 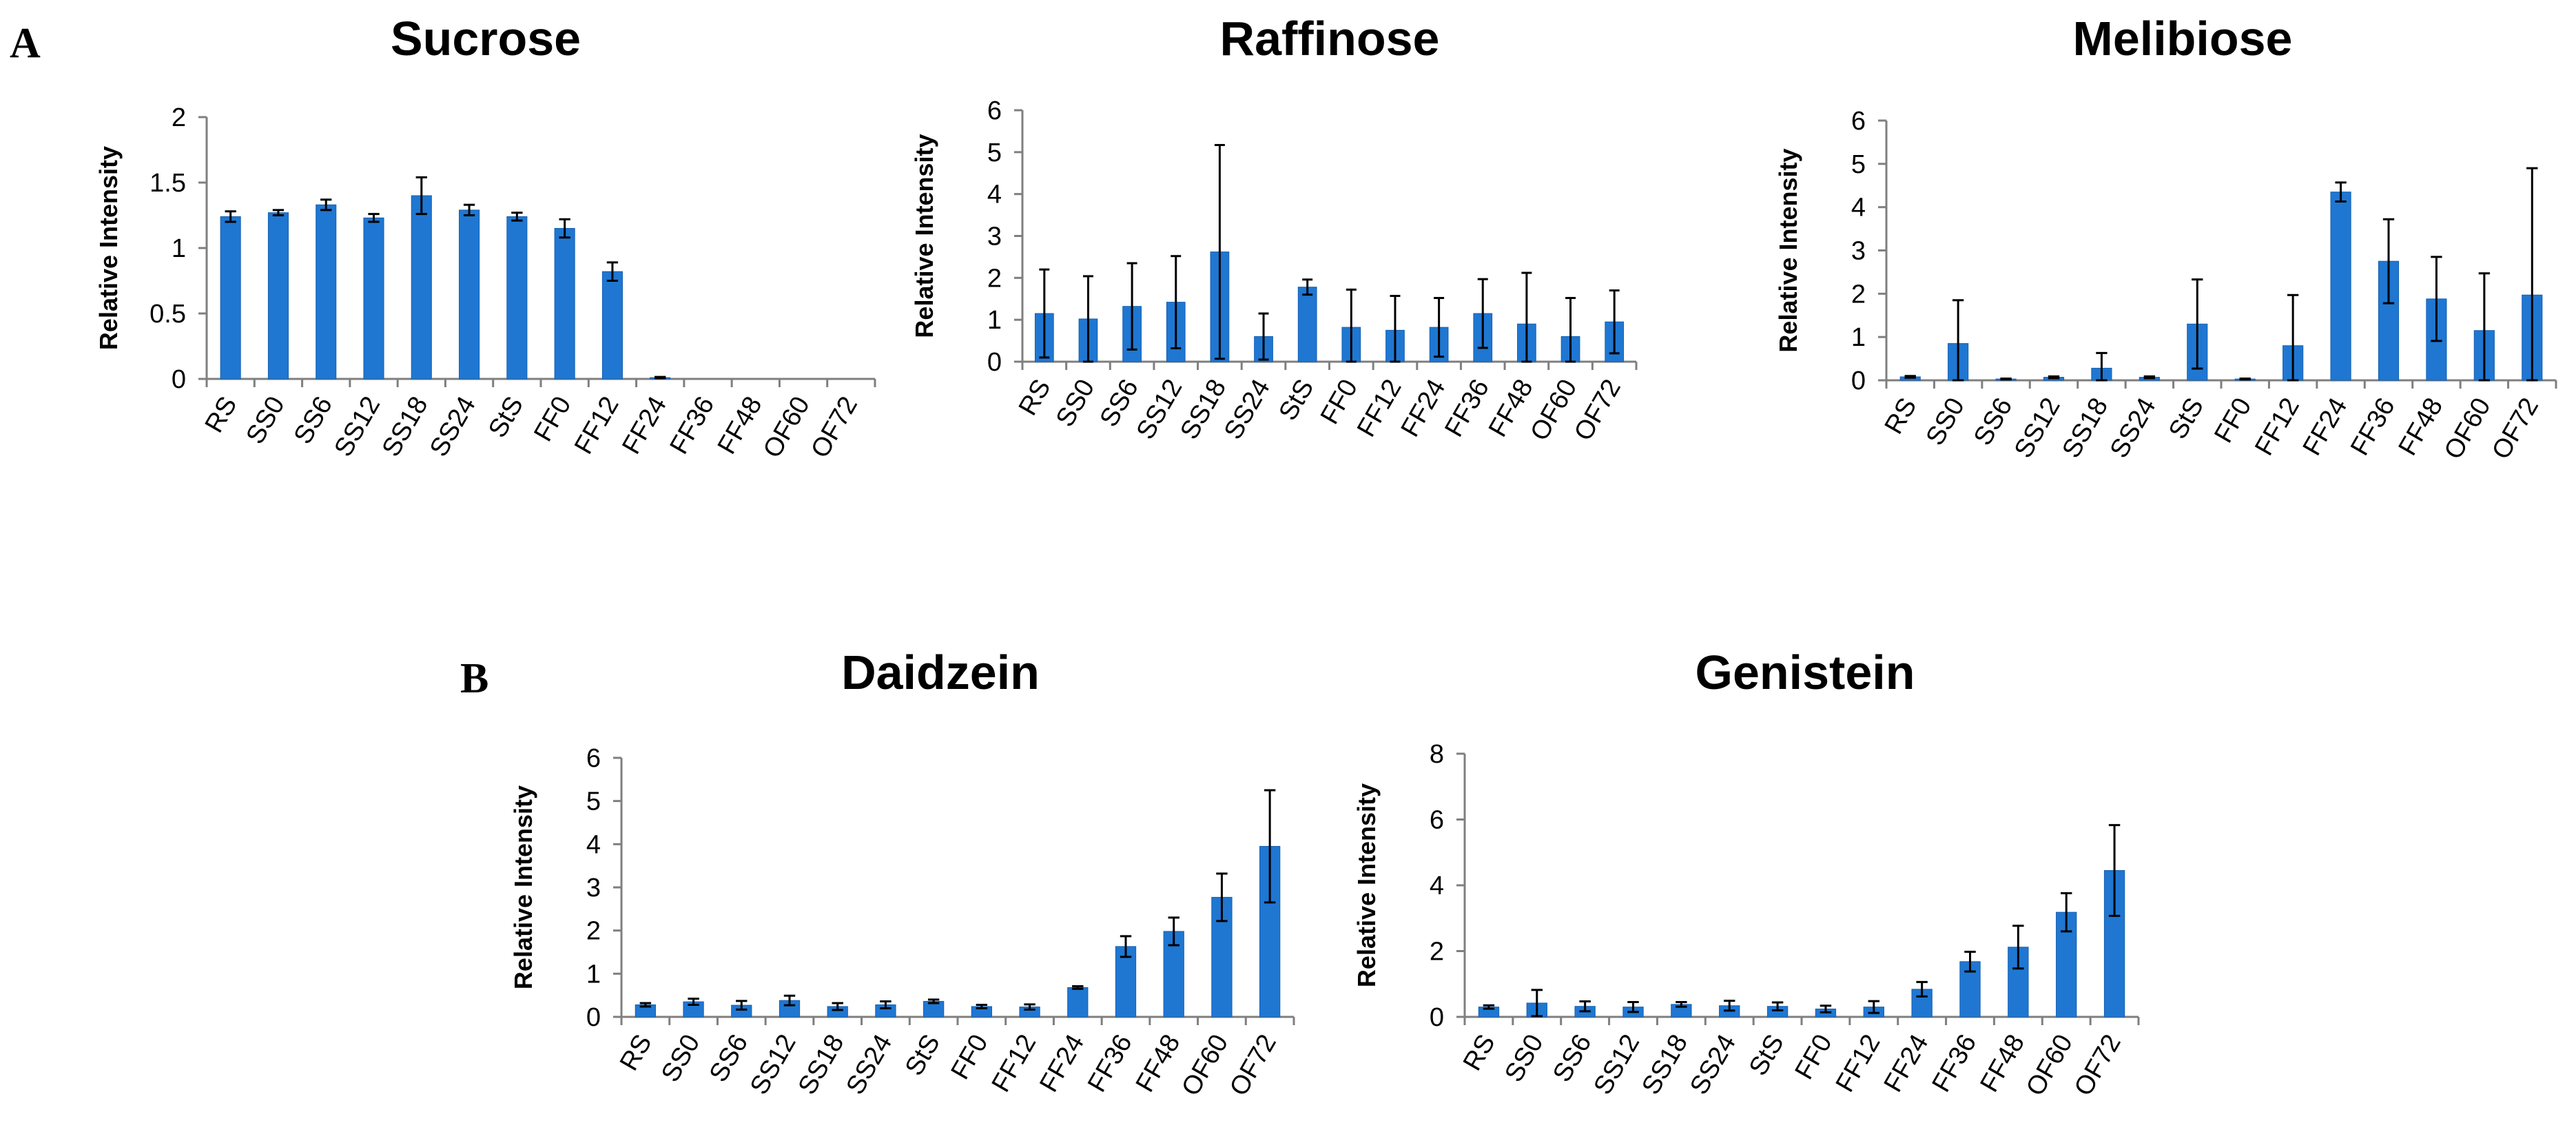 I want to click on x-tick-label-daidzein-ss0: SS0, so click(x=680, y=1058).